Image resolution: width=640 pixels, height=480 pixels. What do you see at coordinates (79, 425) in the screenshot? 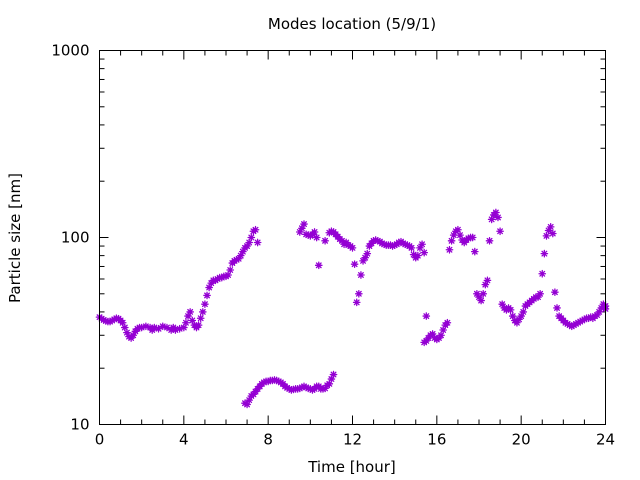
I see `y-tick-label: 10` at bounding box center [79, 425].